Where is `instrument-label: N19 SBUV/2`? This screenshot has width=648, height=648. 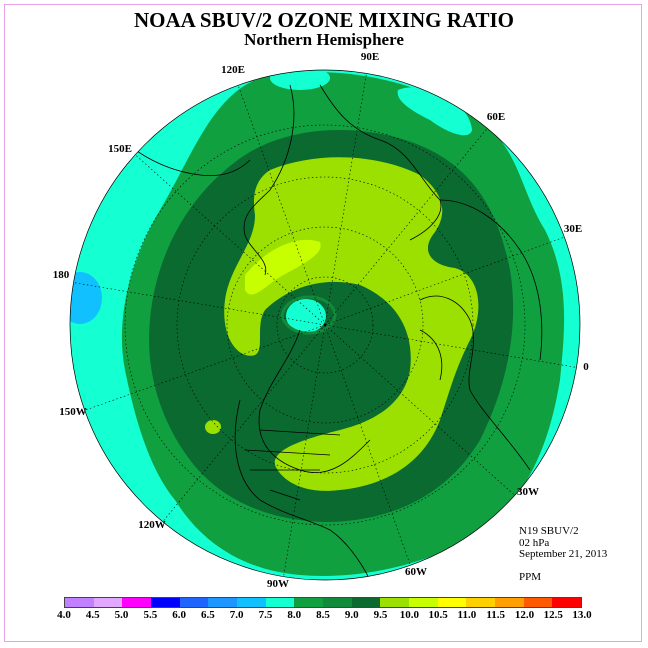 instrument-label: N19 SBUV/2 is located at coordinates (549, 531).